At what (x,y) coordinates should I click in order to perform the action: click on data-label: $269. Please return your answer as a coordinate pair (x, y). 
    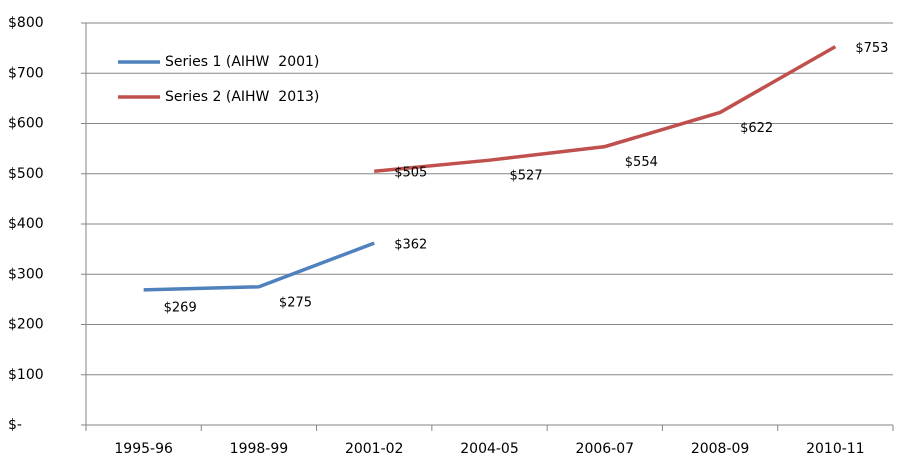
    Looking at the image, I should click on (180, 307).